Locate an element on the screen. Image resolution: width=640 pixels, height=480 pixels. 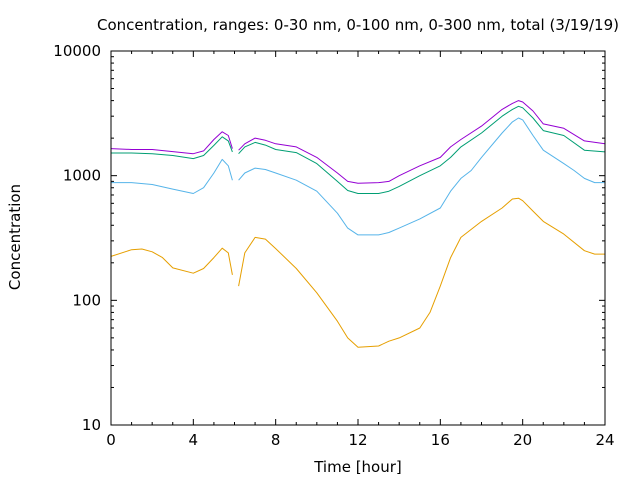
x-tick-label: 0 is located at coordinates (111, 440).